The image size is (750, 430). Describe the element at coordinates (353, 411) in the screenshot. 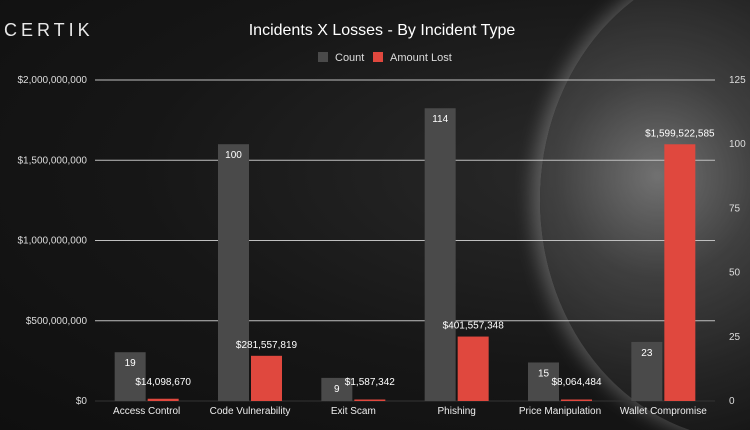

I see `category-label: Exit Scam` at that location.